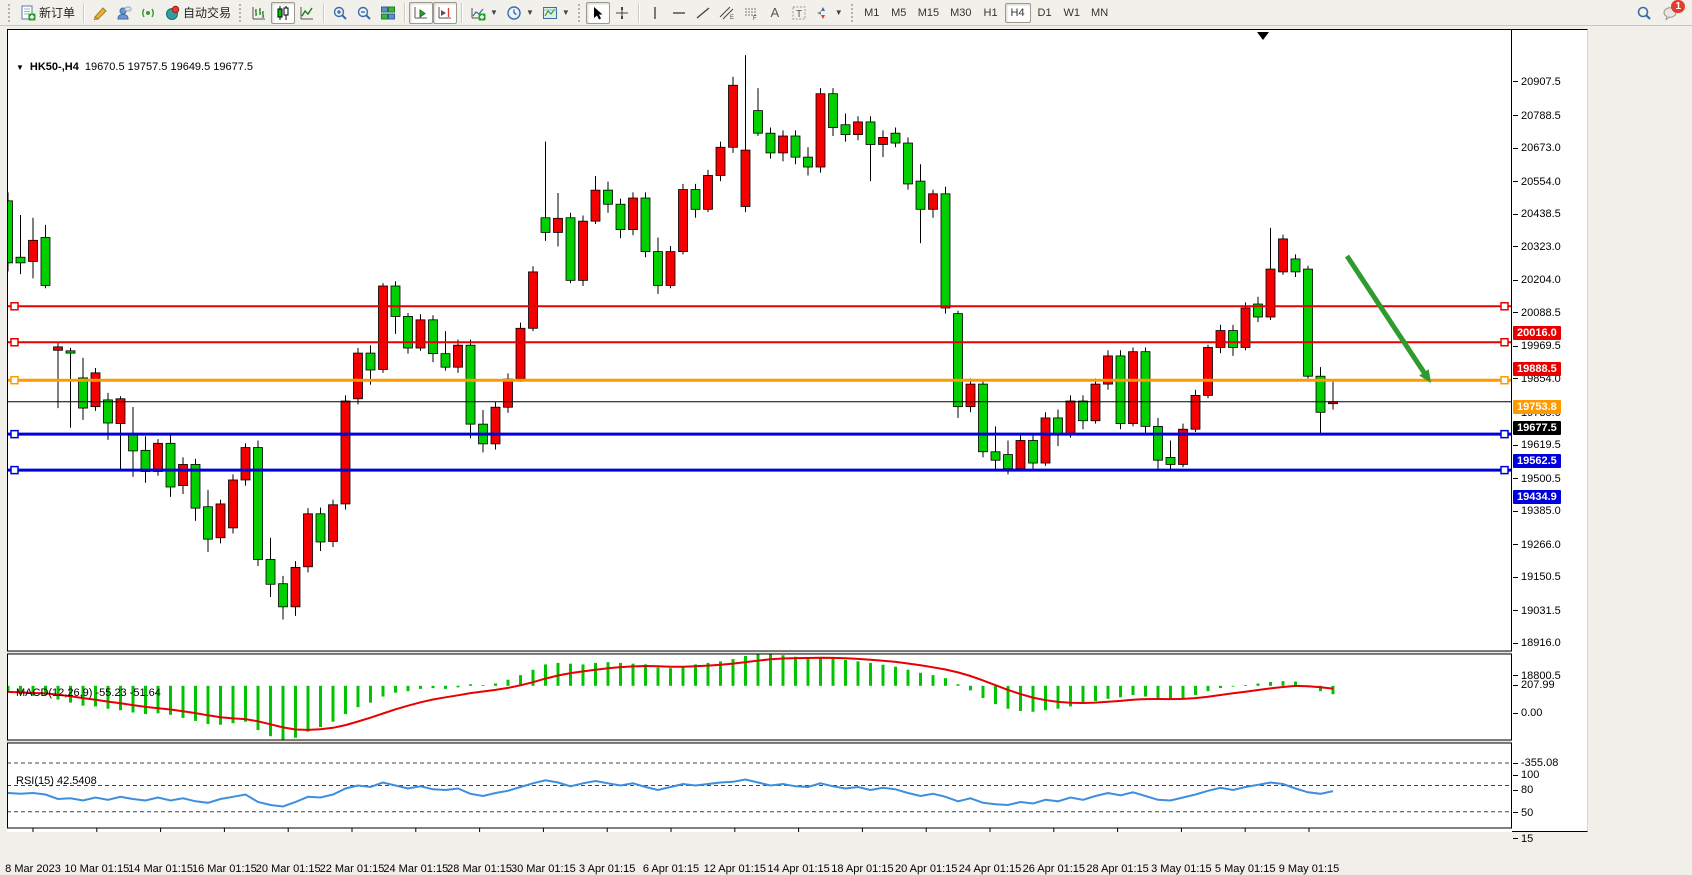 This screenshot has width=1692, height=875. What do you see at coordinates (161, 869) in the screenshot?
I see `time-axis-label: 14 Mar 01:15` at bounding box center [161, 869].